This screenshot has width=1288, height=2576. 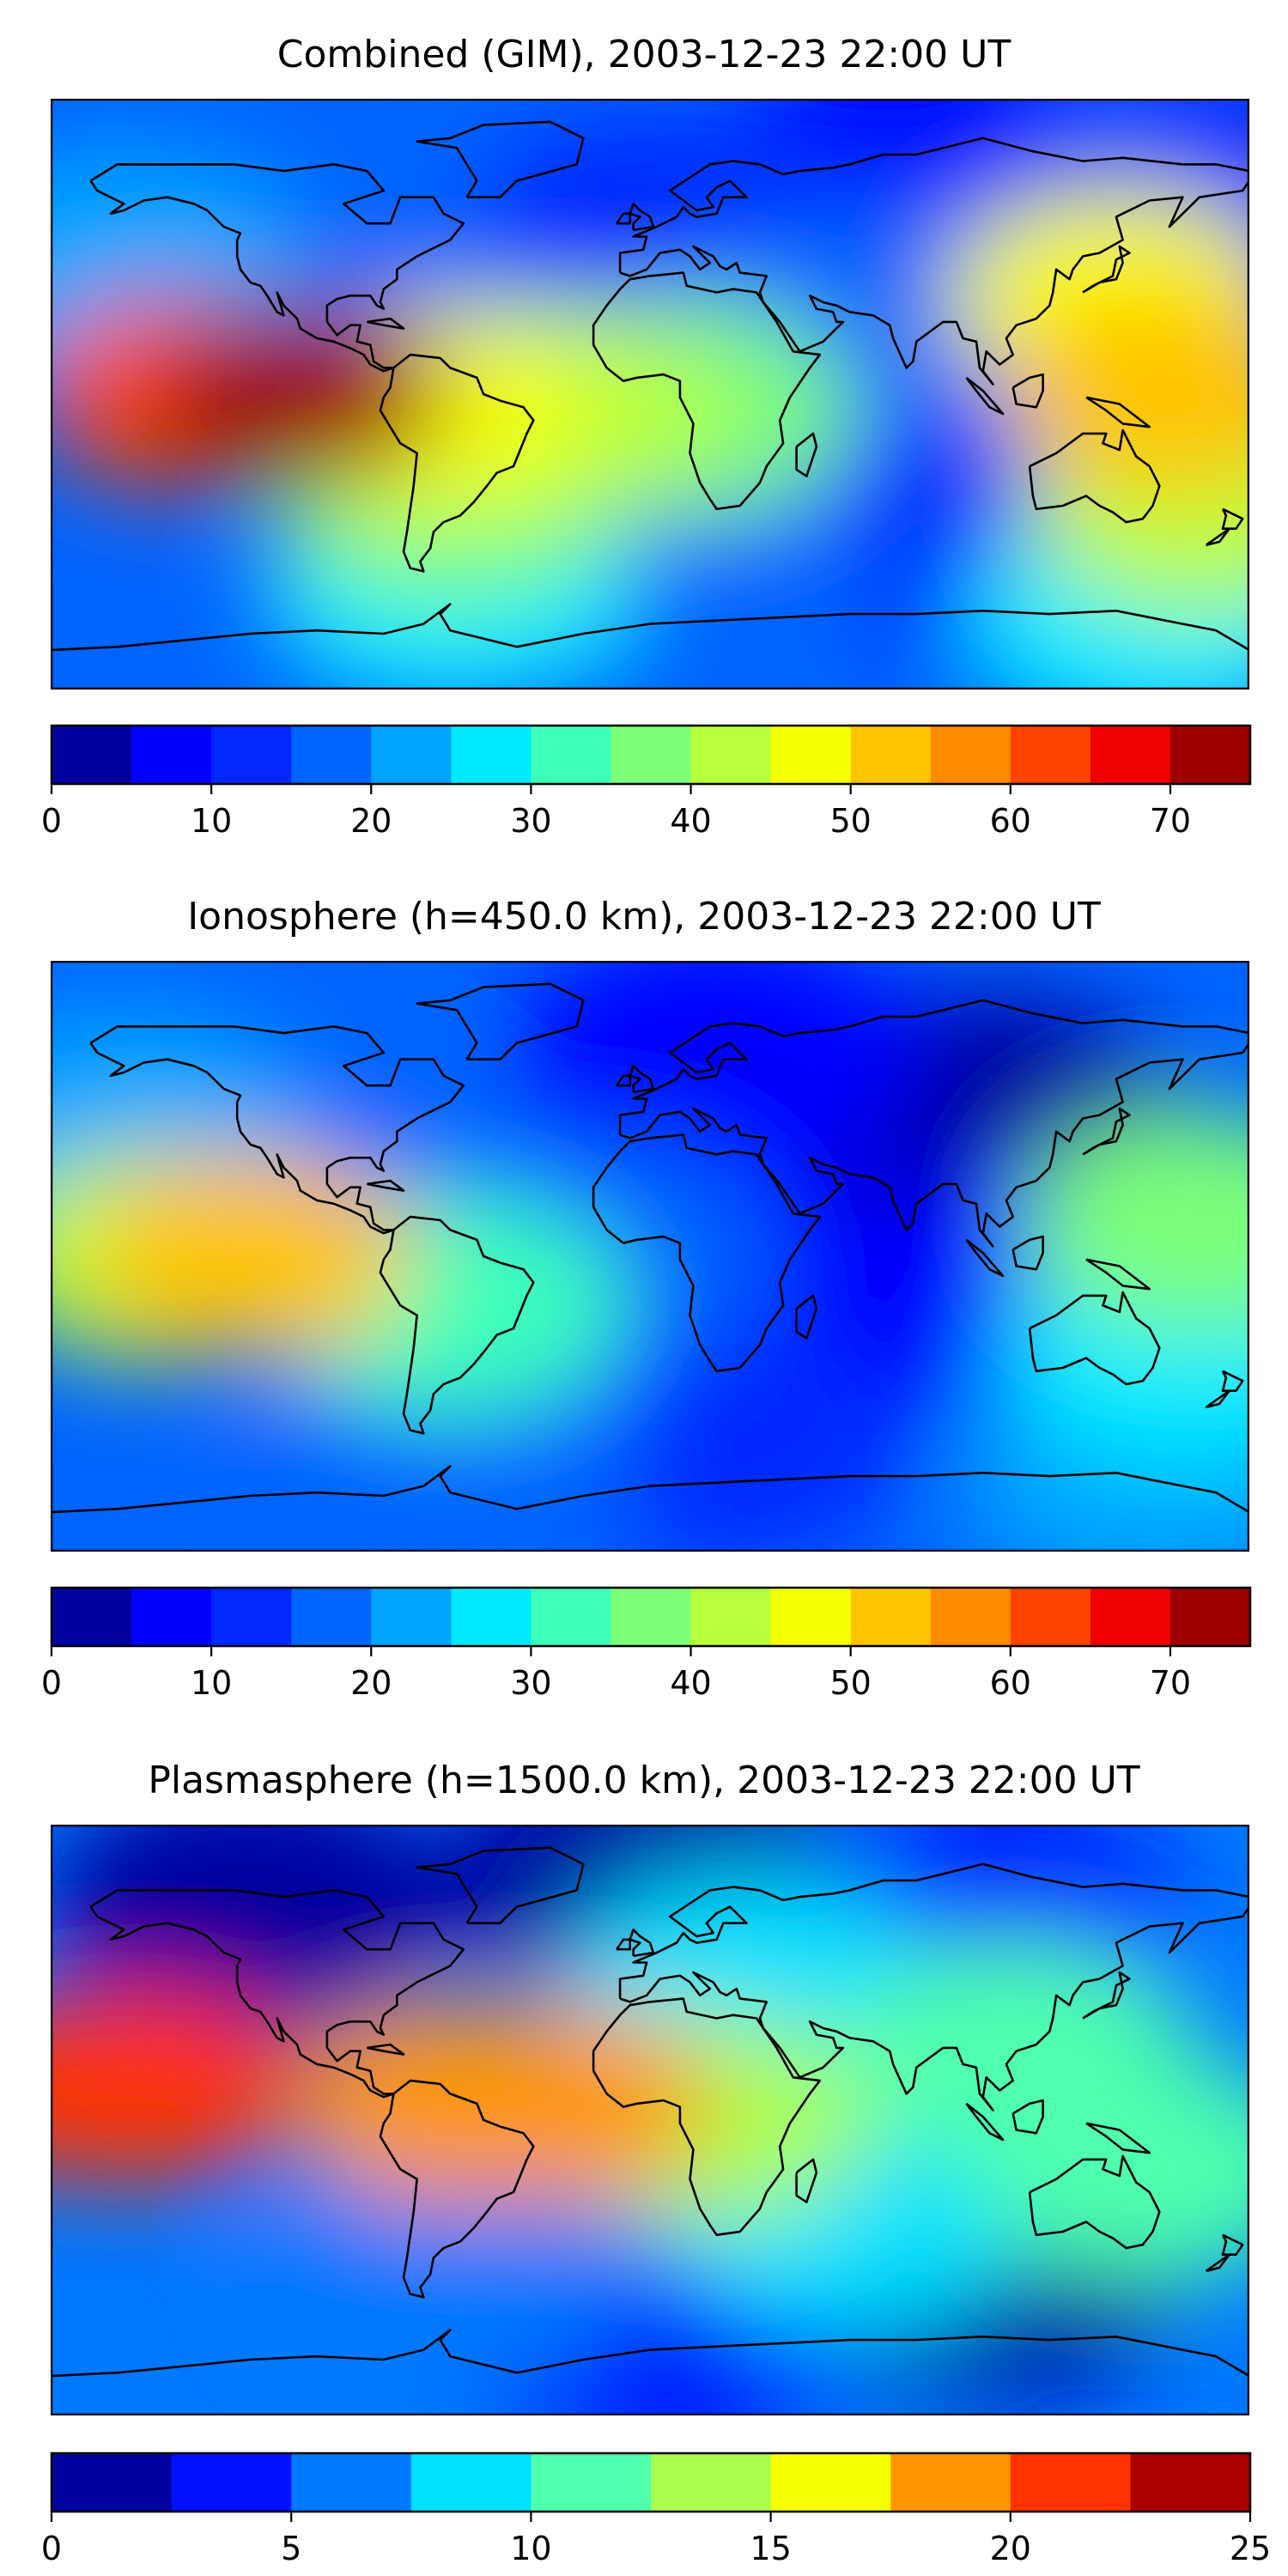 I want to click on panel-1-colorbar: 0 10 20 30 40 50 60 70, so click(x=647, y=782).